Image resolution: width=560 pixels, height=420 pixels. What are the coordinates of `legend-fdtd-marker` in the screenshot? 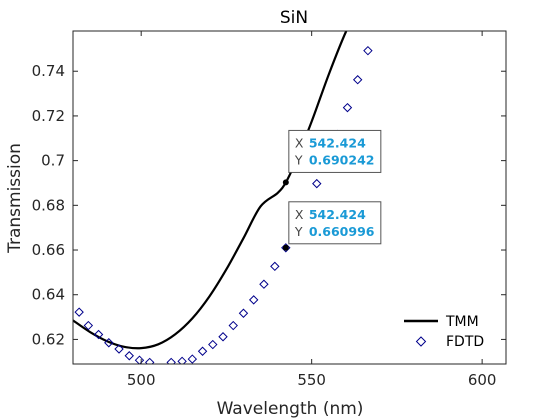 It's located at (421, 341).